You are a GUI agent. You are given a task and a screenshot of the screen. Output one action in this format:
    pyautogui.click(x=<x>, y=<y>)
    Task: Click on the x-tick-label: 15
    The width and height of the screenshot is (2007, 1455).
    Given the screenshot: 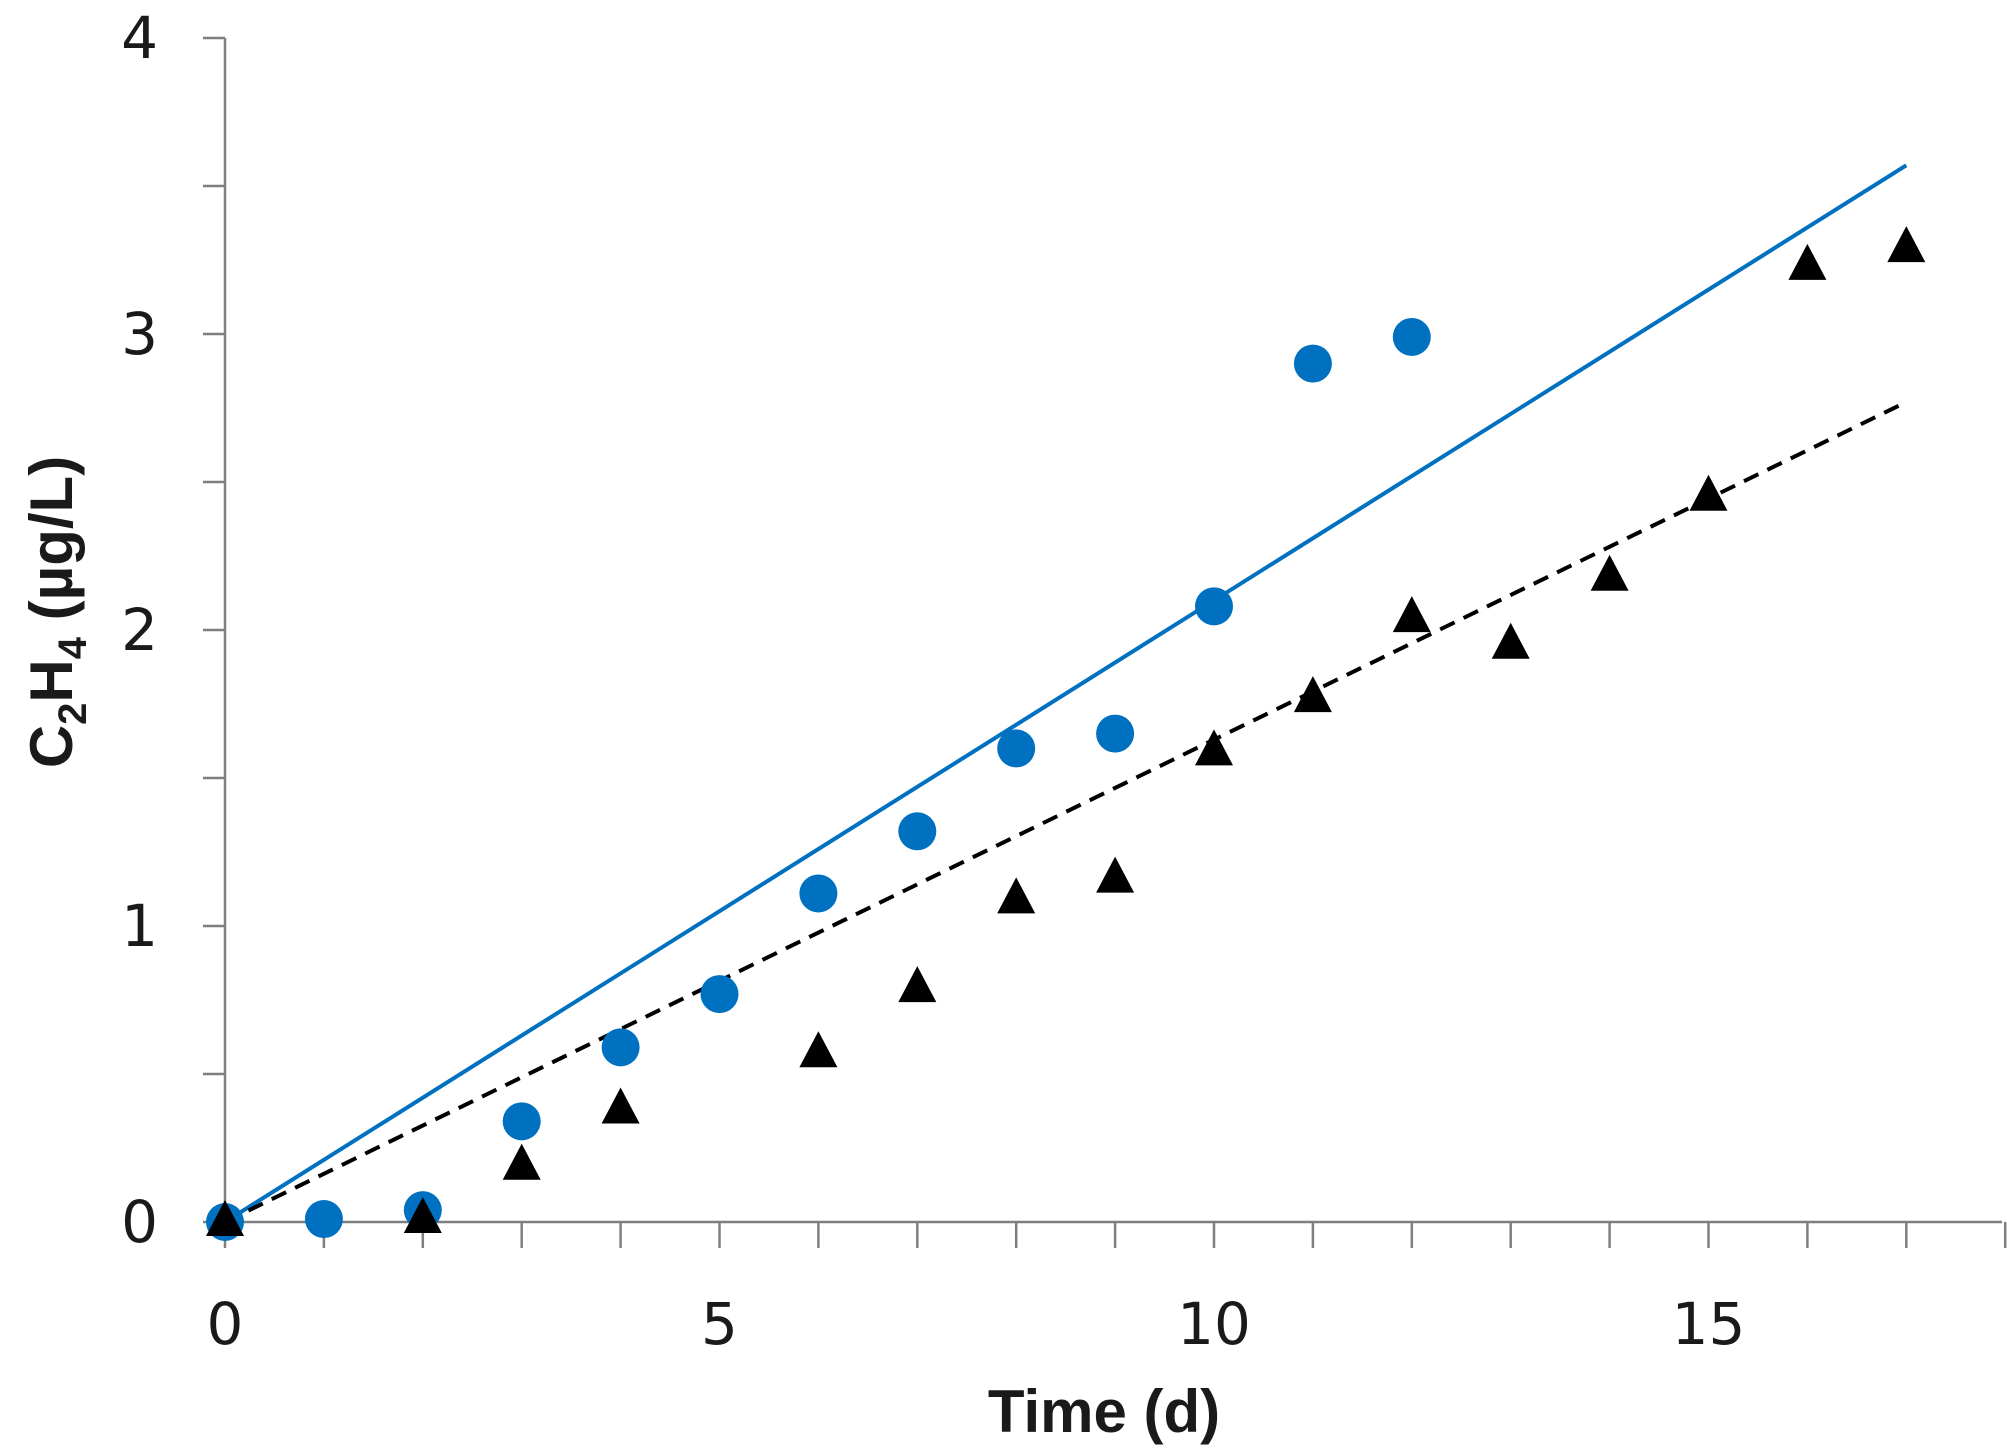 What is the action you would take?
    pyautogui.click(x=1709, y=1324)
    